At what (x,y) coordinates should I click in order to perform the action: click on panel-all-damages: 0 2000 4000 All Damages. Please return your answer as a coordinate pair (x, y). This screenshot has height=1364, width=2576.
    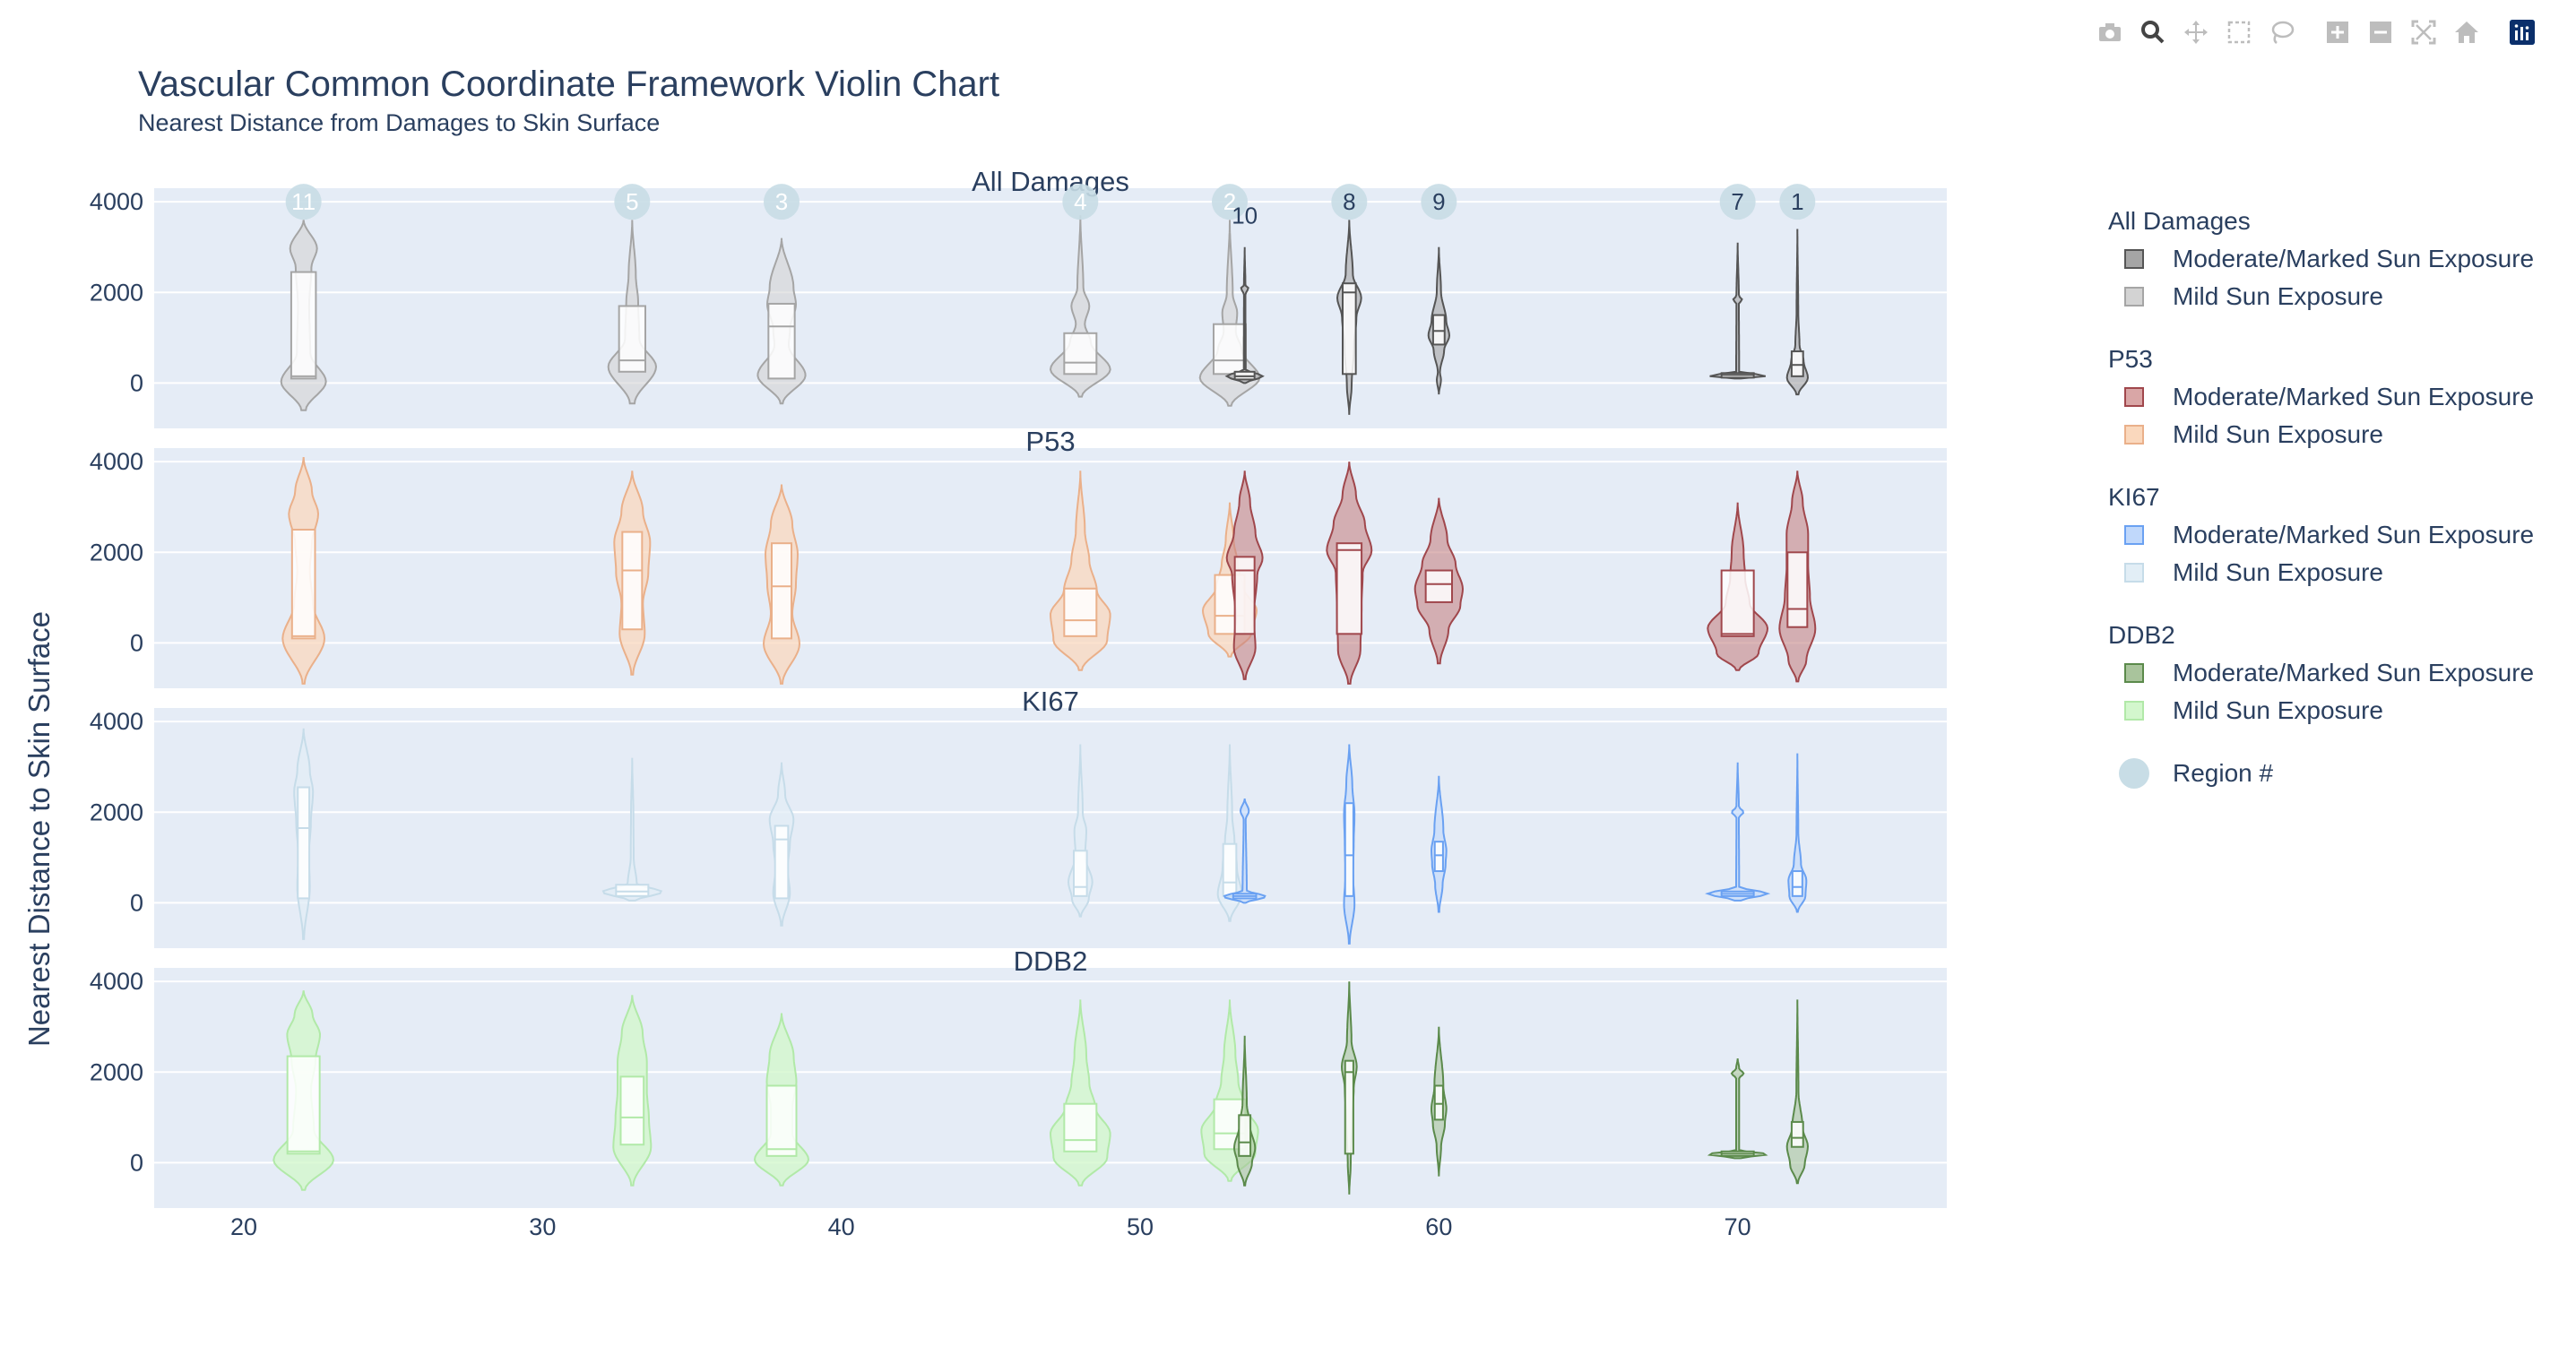
    Looking at the image, I should click on (1018, 297).